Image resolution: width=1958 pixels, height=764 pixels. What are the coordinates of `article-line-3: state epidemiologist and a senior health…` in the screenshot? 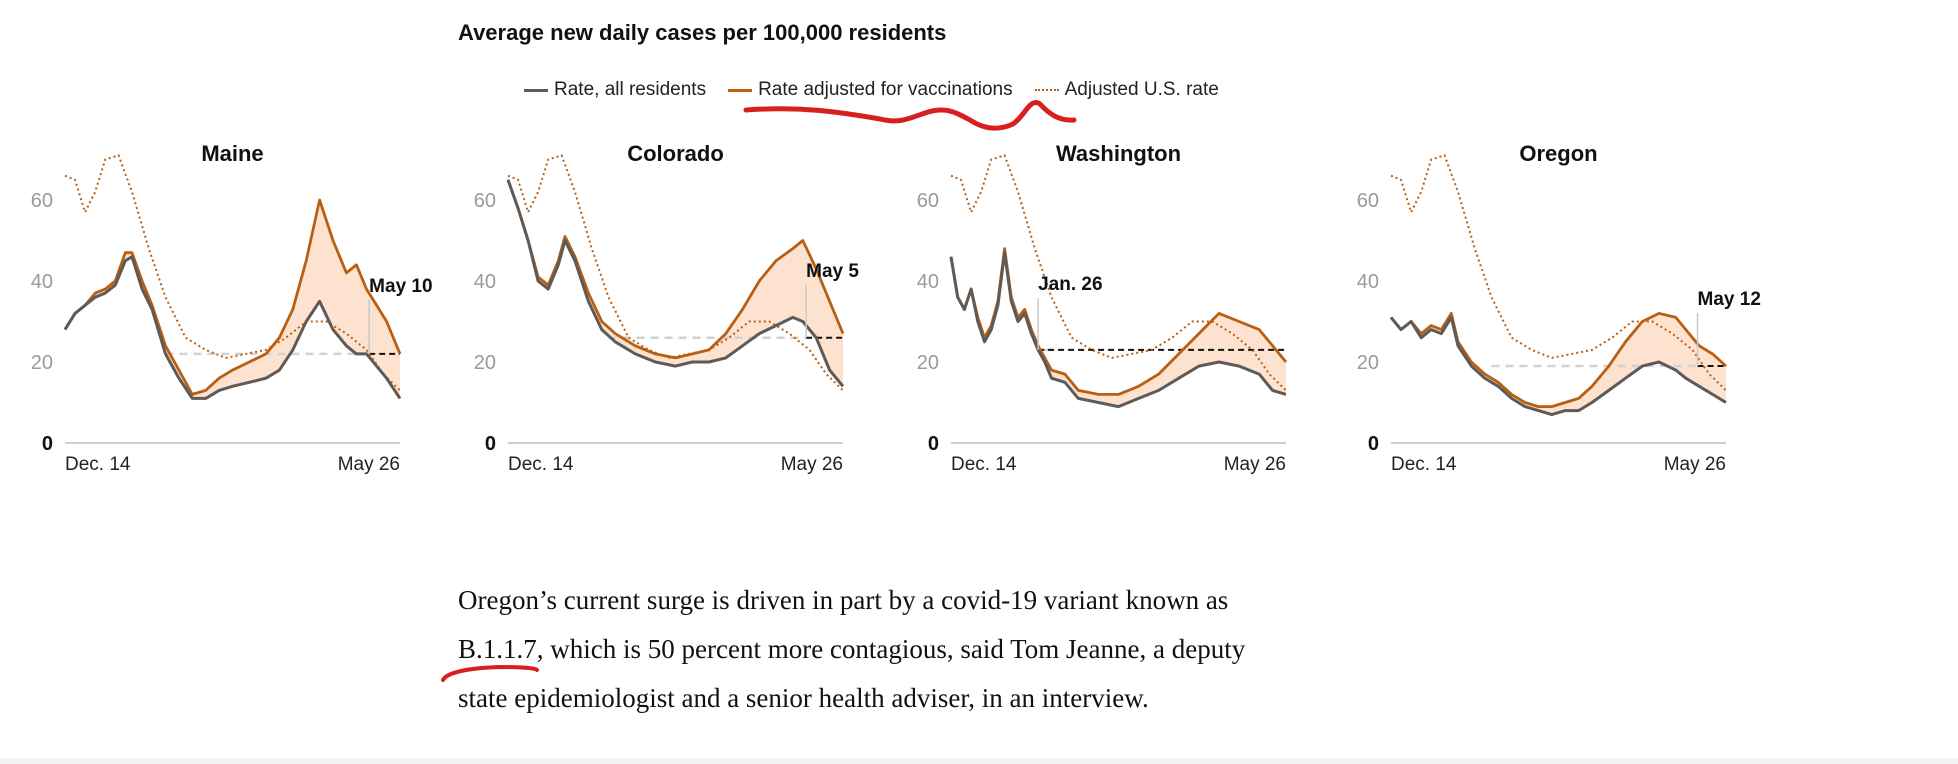 It's located at (803, 698).